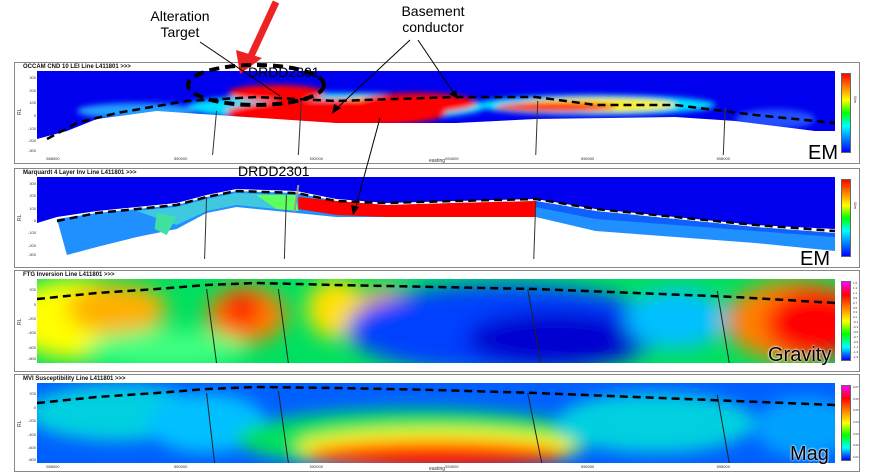 This screenshot has width=872, height=476. I want to click on colorbar-tick: 0.07, so click(856, 387).